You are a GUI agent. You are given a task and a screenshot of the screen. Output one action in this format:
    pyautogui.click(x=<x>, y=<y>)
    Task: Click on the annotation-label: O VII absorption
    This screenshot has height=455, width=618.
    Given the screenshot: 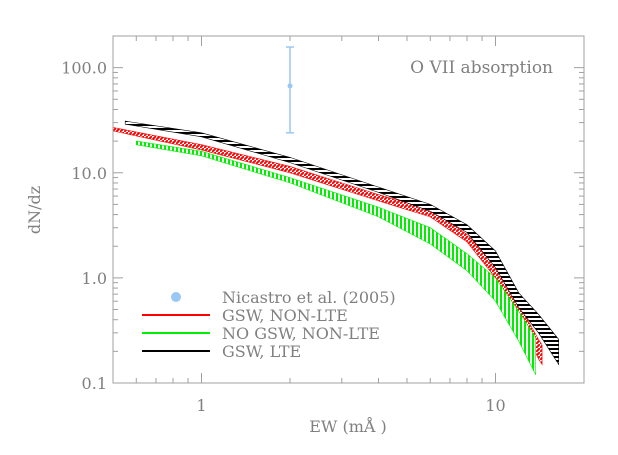 What is the action you would take?
    pyautogui.click(x=481, y=68)
    